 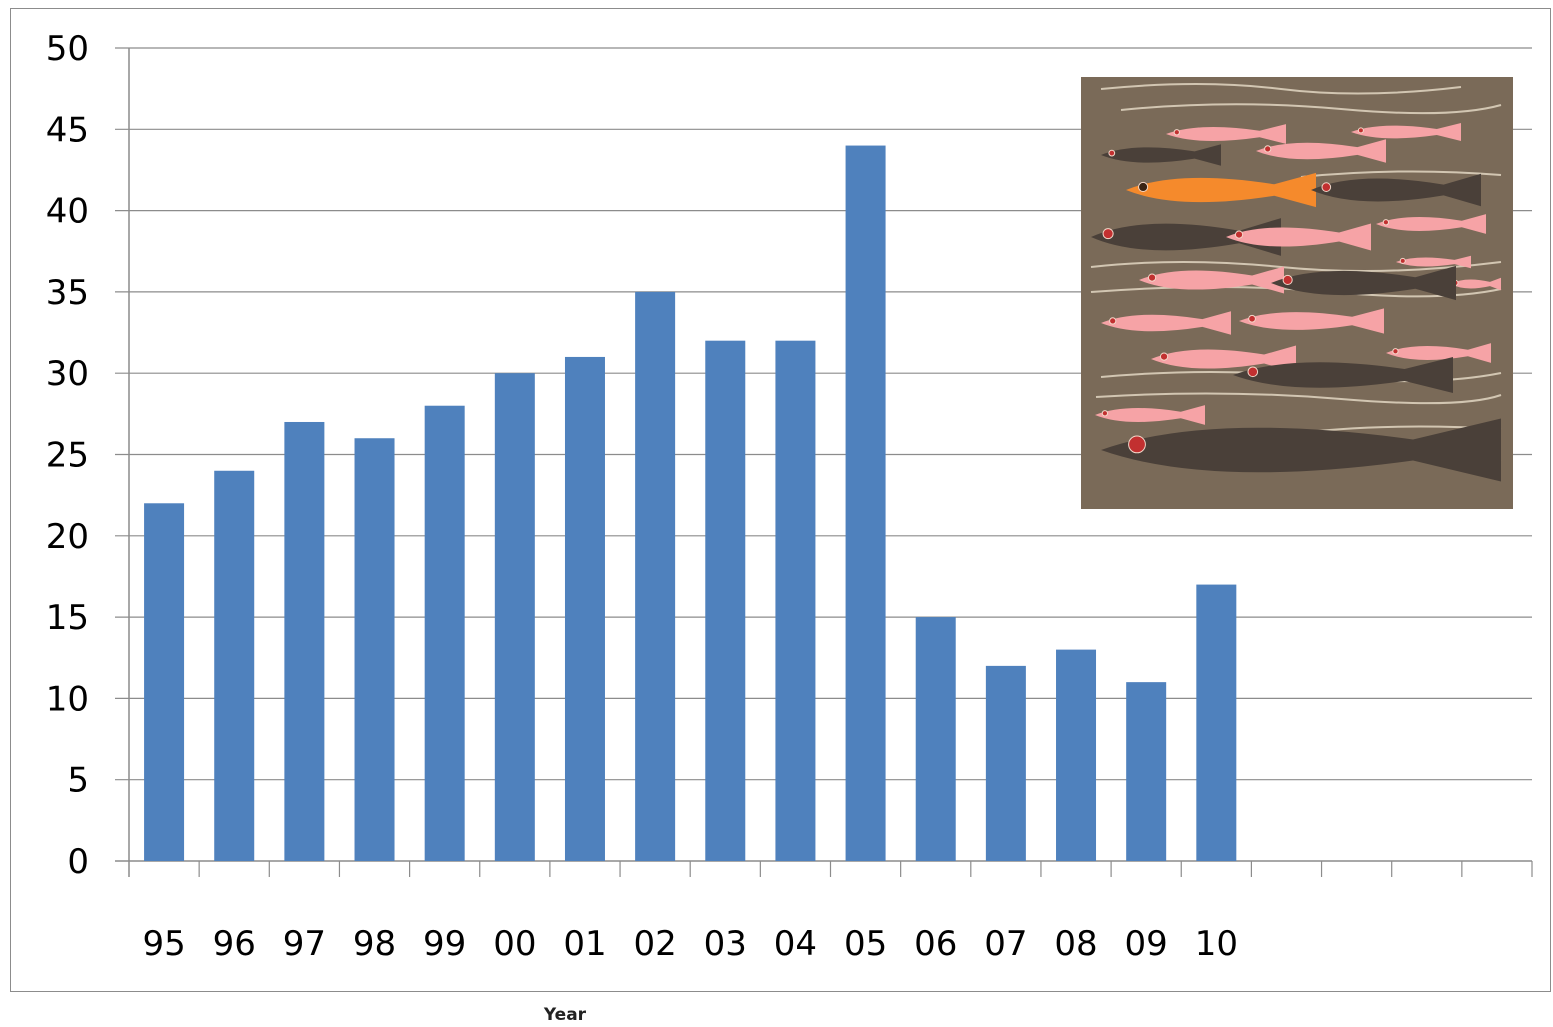 What do you see at coordinates (935, 944) in the screenshot?
I see `x-tick-label: 06` at bounding box center [935, 944].